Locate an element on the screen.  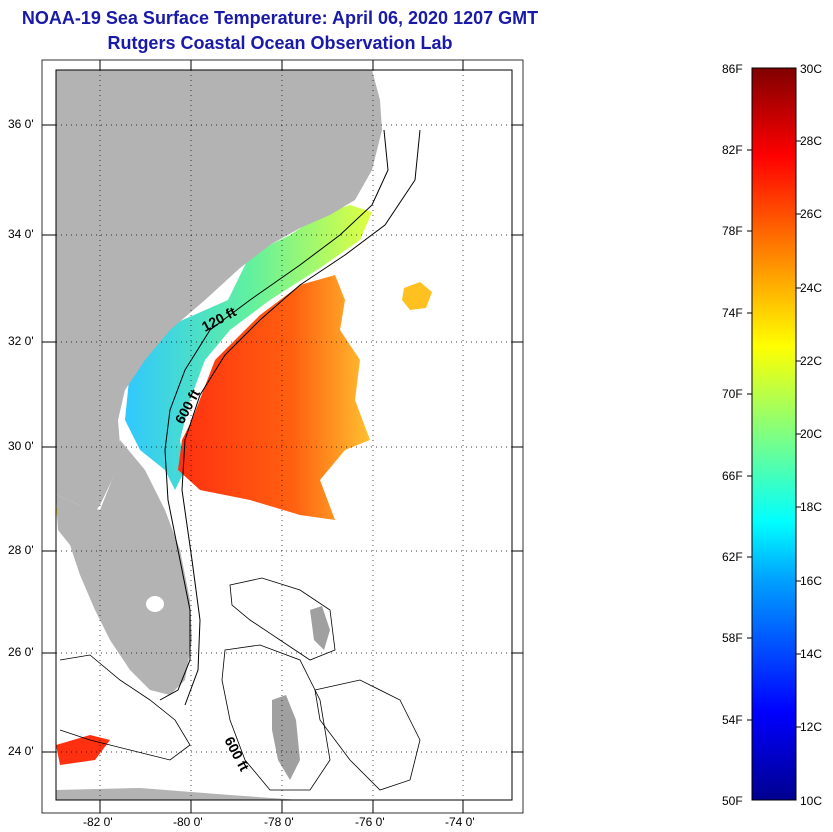
colorbar-c-10: 10C is located at coordinates (811, 801).